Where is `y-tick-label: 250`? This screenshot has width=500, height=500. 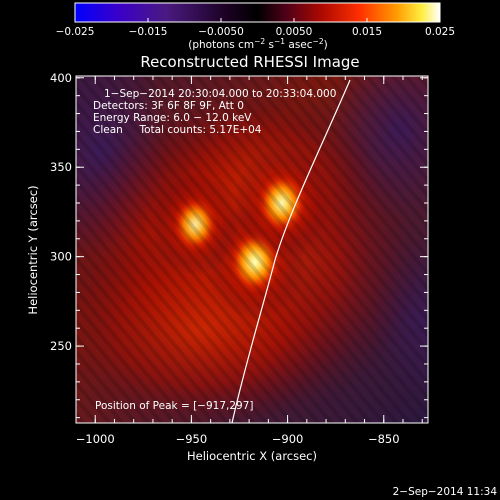
y-tick-label: 250 is located at coordinates (61, 346).